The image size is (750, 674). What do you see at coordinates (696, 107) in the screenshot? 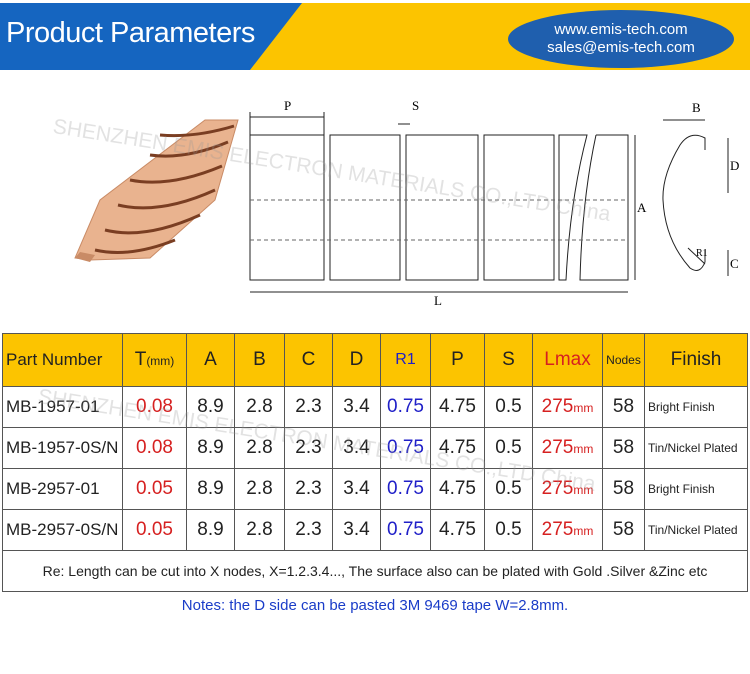
I see `label-b: B` at bounding box center [696, 107].